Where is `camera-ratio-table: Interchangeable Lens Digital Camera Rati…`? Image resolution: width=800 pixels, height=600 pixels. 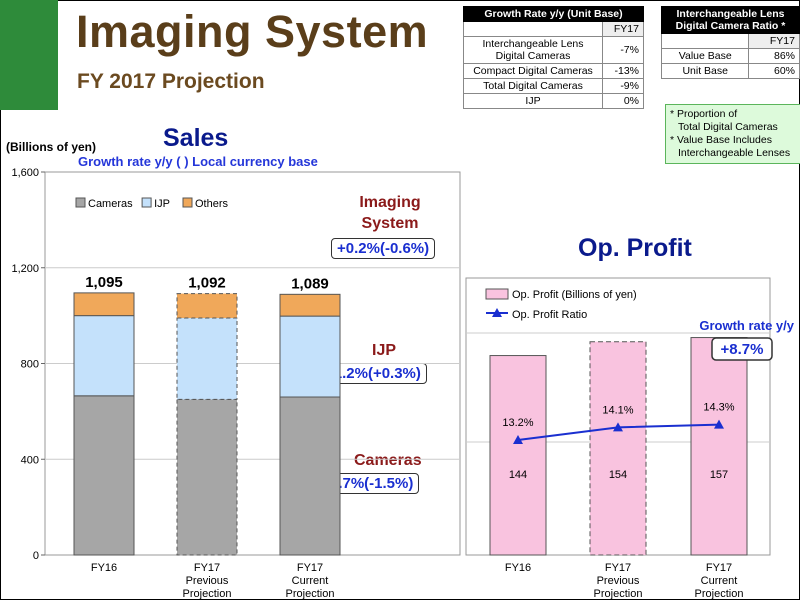 camera-ratio-table: Interchangeable Lens Digital Camera Rati… is located at coordinates (730, 42).